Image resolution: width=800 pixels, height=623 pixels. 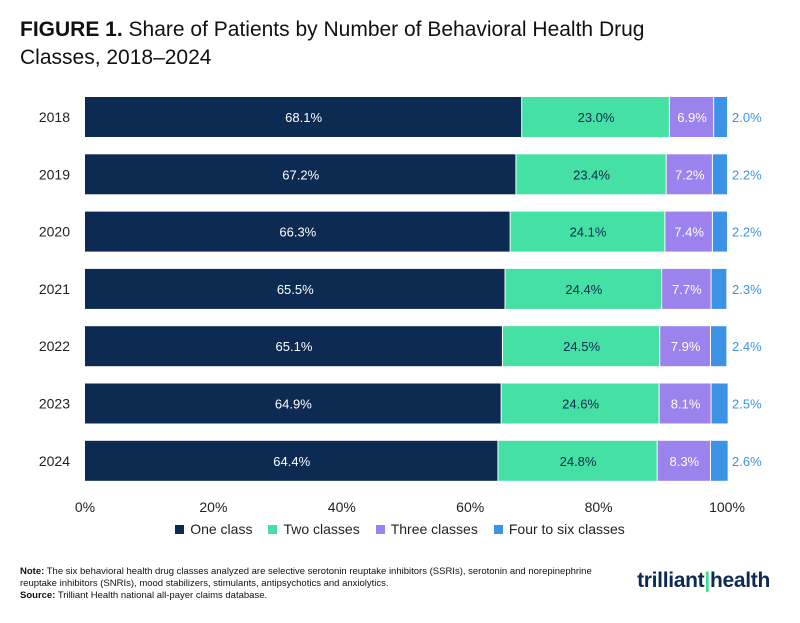 I want to click on data-label-three-classes: 7.2%, so click(x=690, y=174).